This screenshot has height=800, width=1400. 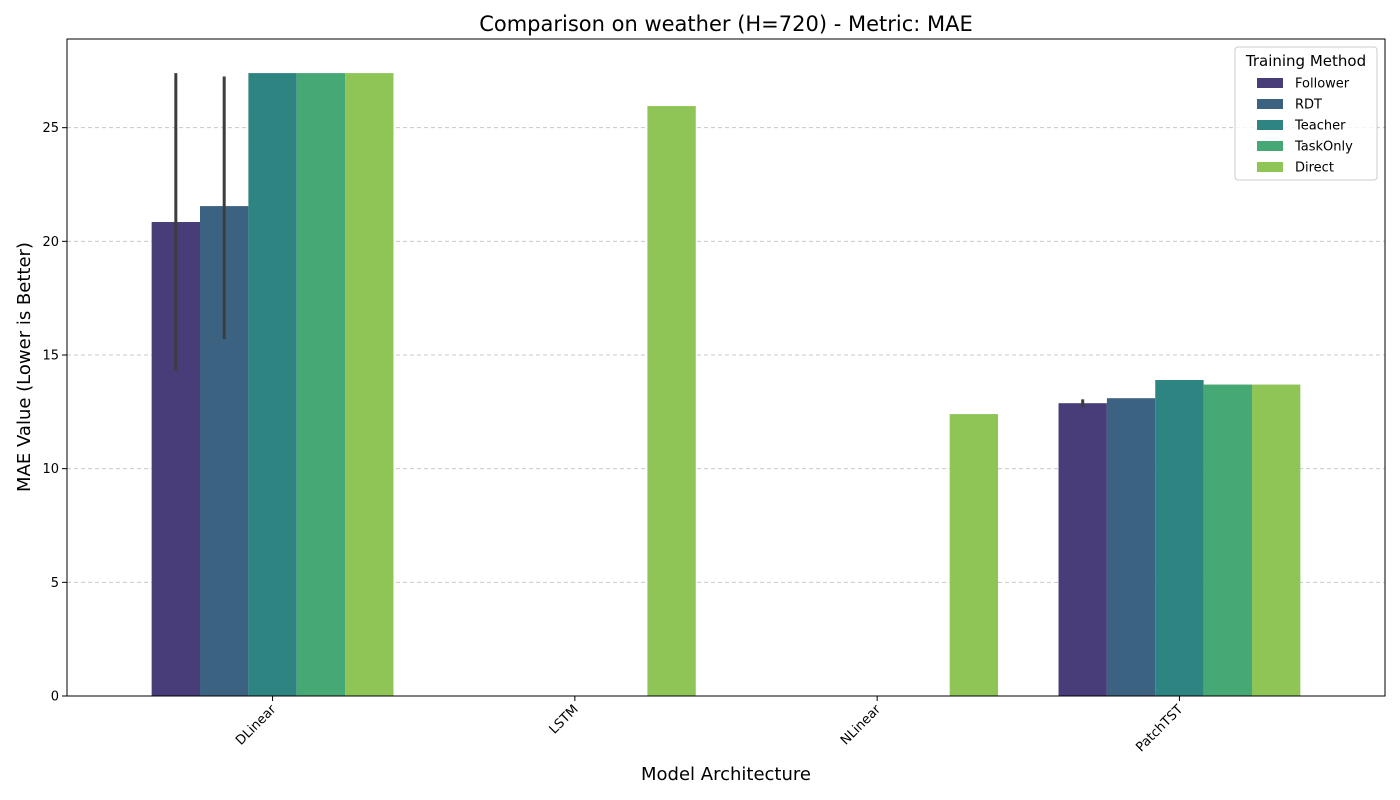 What do you see at coordinates (1131, 547) in the screenshot?
I see `bar-rdt-patchtst` at bounding box center [1131, 547].